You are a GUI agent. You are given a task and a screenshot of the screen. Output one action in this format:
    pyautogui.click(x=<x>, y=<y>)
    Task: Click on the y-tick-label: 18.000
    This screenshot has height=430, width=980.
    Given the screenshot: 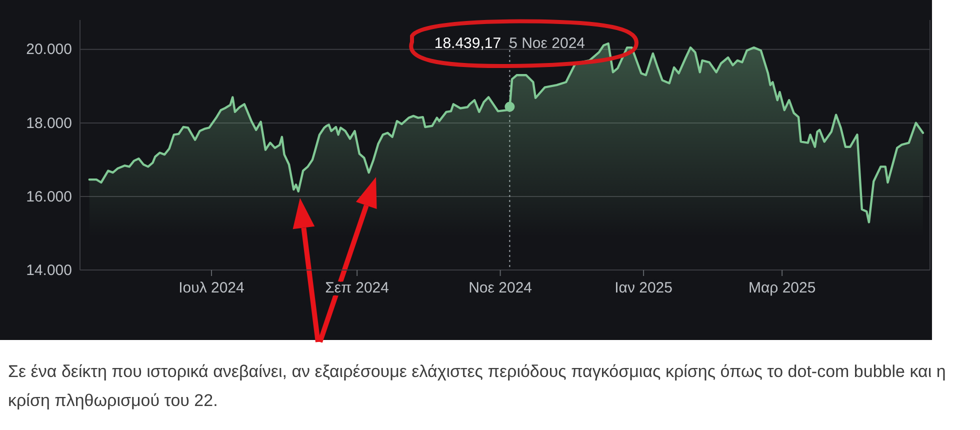 What is the action you would take?
    pyautogui.click(x=49, y=123)
    